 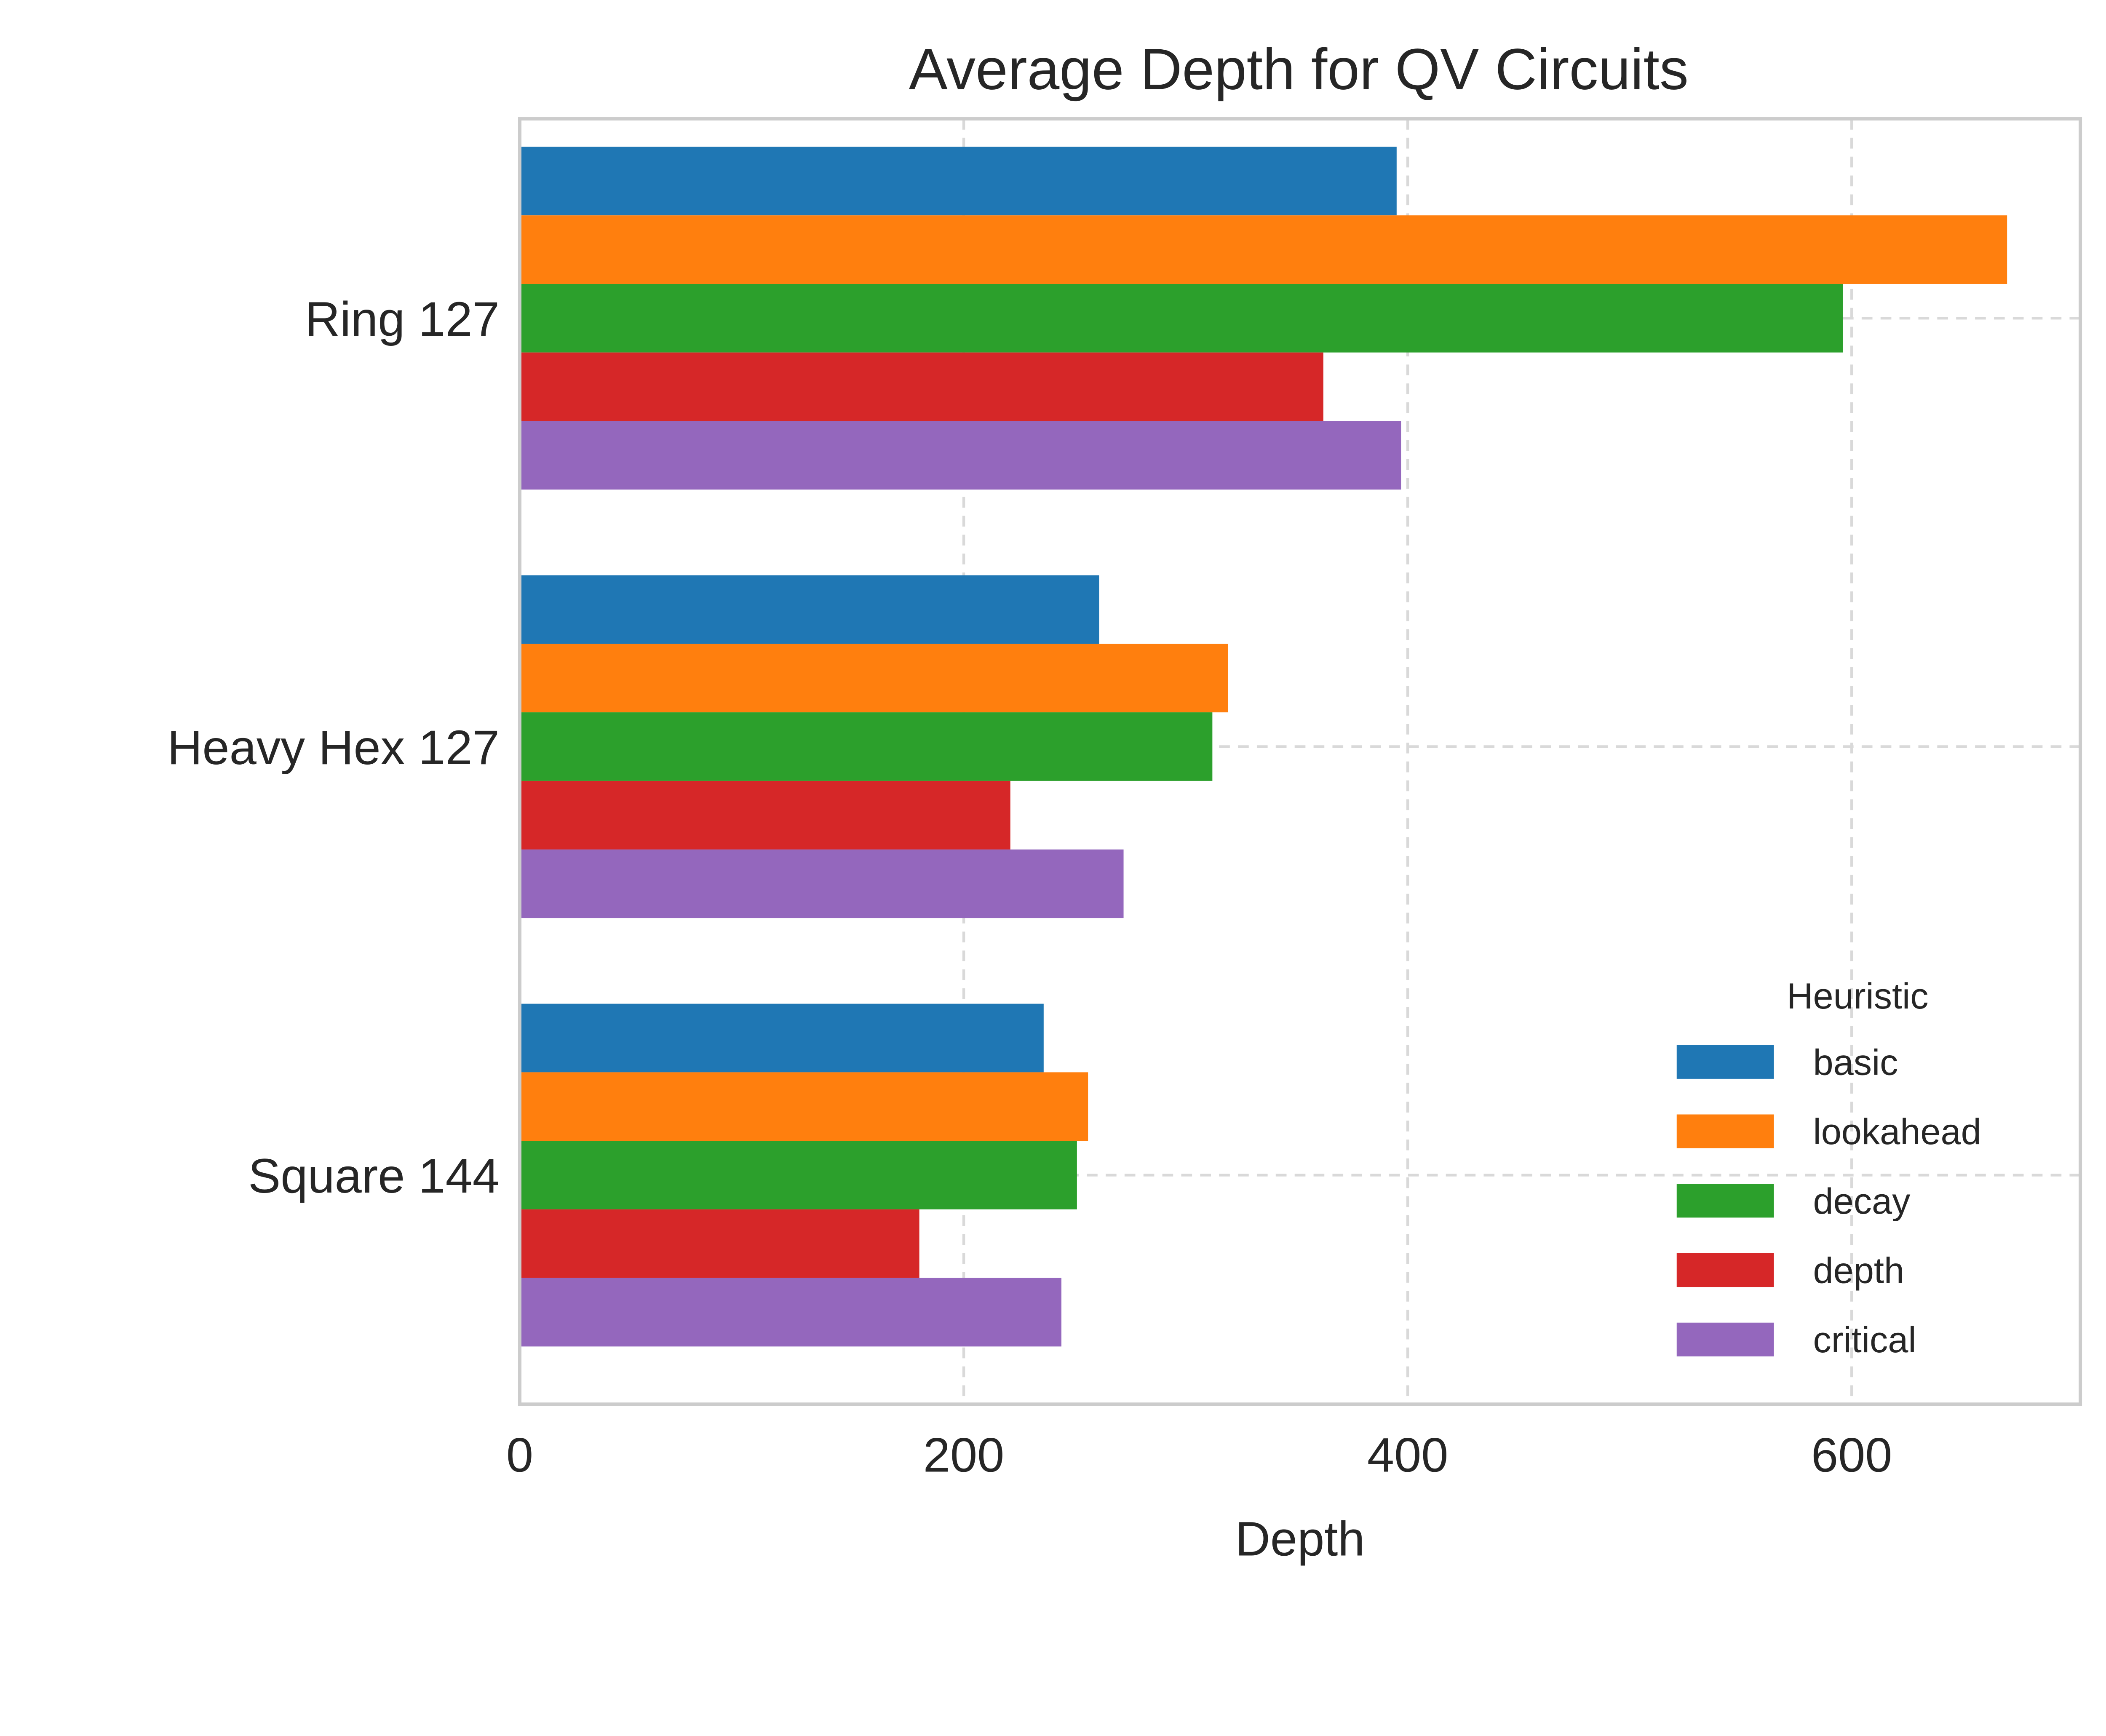 I want to click on chart-title: Average Depth for QV Circuits, so click(x=1299, y=69).